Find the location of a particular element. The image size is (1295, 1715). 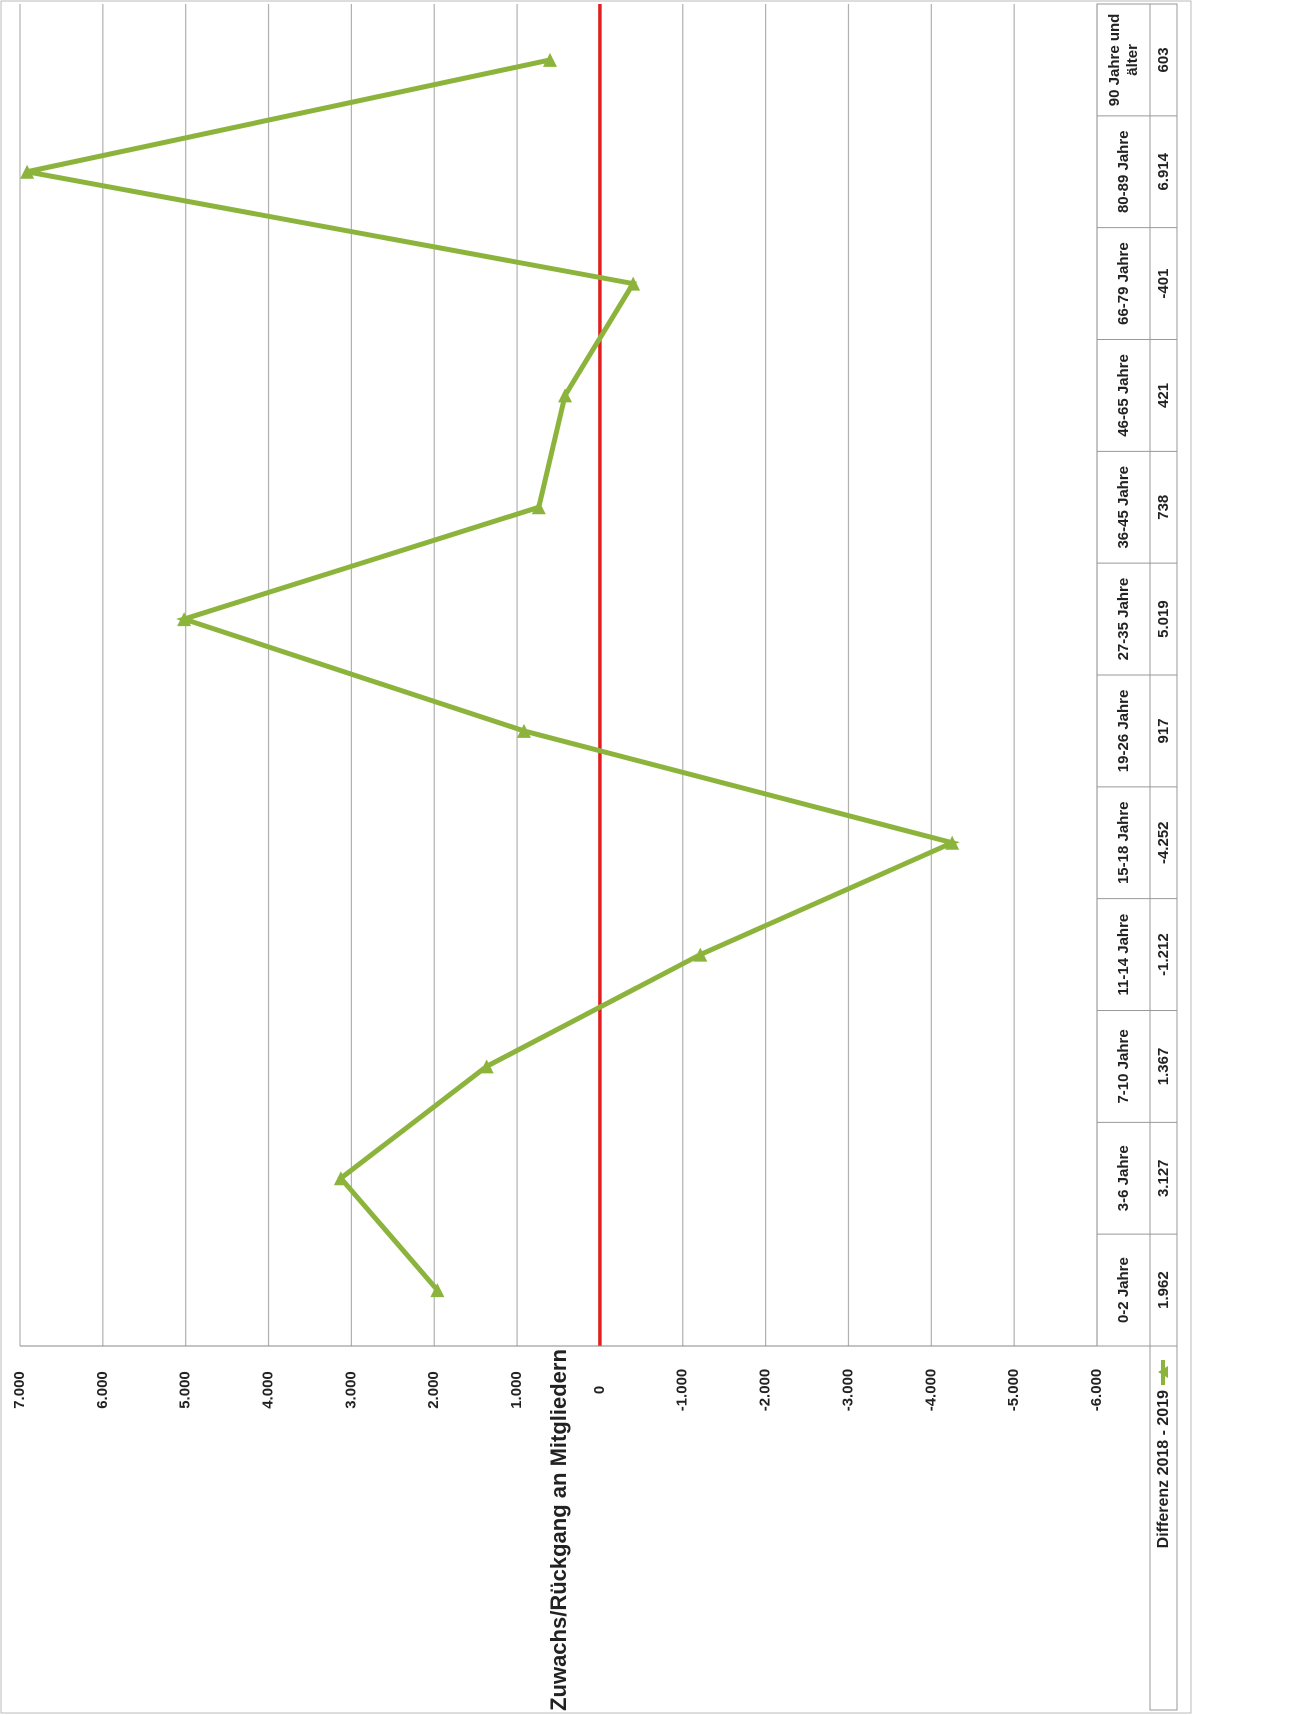

value-label: 603 is located at coordinates (1163, 59).